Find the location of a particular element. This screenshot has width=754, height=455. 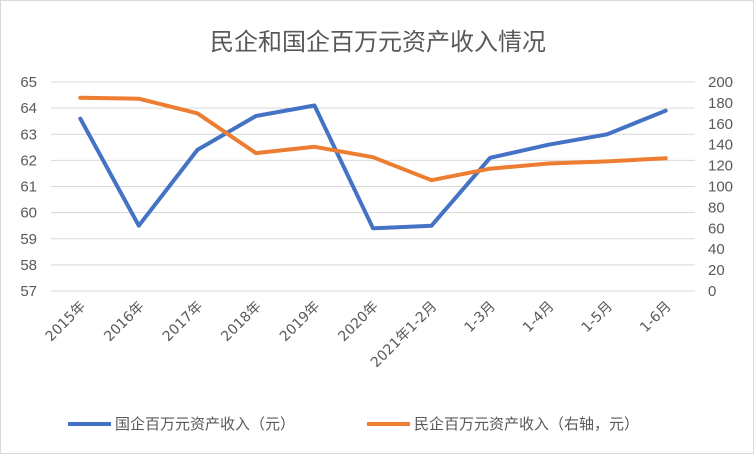

x-tick-label: 1-3月 is located at coordinates (480, 317).